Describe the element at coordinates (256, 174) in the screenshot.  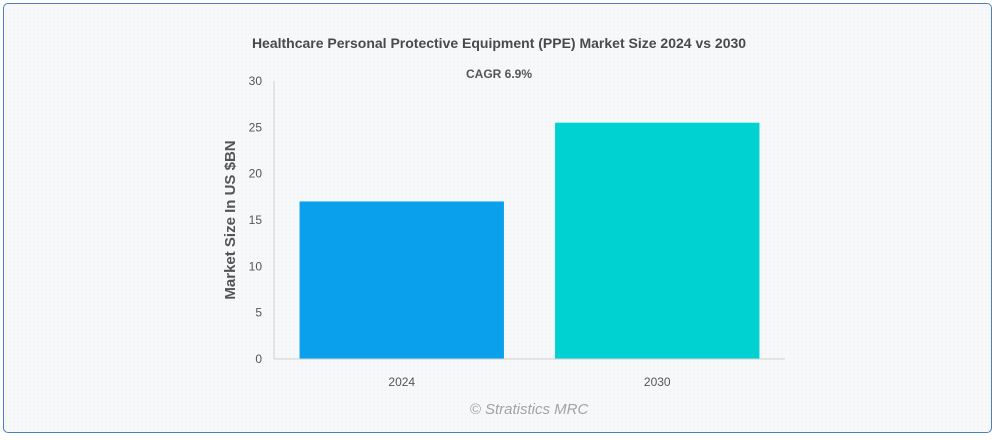
I see `y-tick-label: 20` at that location.